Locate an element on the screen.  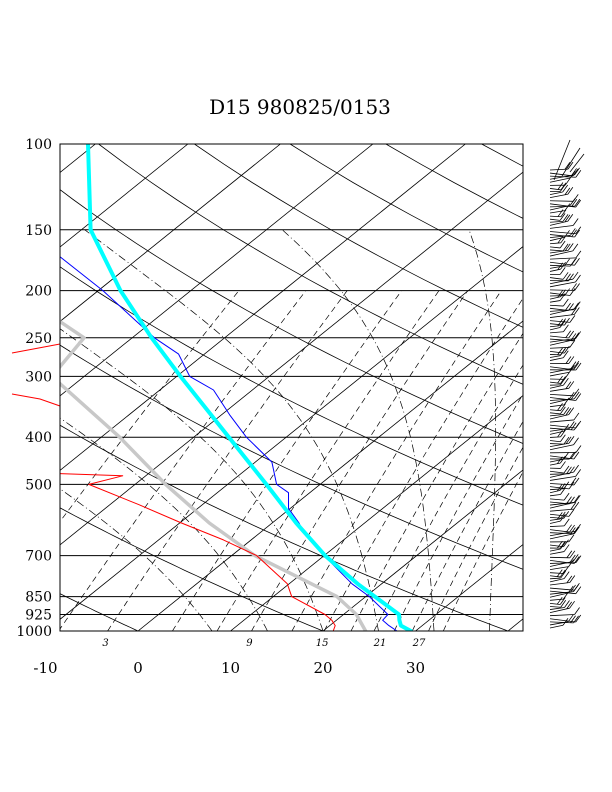
pressure-tick-label: 500 is located at coordinates (38, 485).